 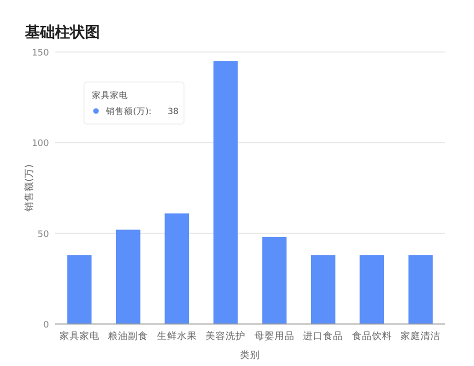 I want to click on x-tick-label: 美容洗护, so click(x=226, y=336).